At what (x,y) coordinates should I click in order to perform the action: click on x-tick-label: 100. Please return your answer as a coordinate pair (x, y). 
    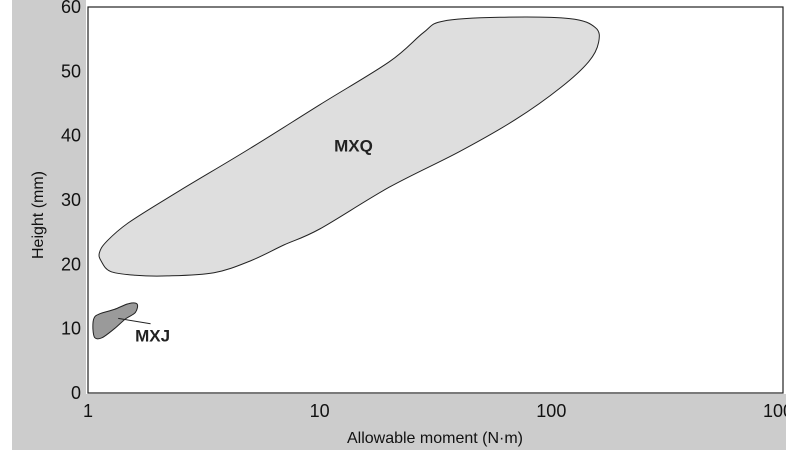
    Looking at the image, I should click on (551, 411).